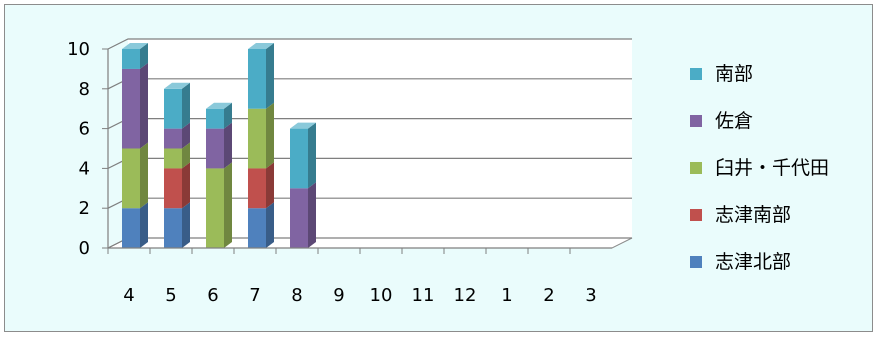 The height and width of the screenshot is (338, 879). What do you see at coordinates (78, 49) in the screenshot?
I see `y-tick-label: 10` at bounding box center [78, 49].